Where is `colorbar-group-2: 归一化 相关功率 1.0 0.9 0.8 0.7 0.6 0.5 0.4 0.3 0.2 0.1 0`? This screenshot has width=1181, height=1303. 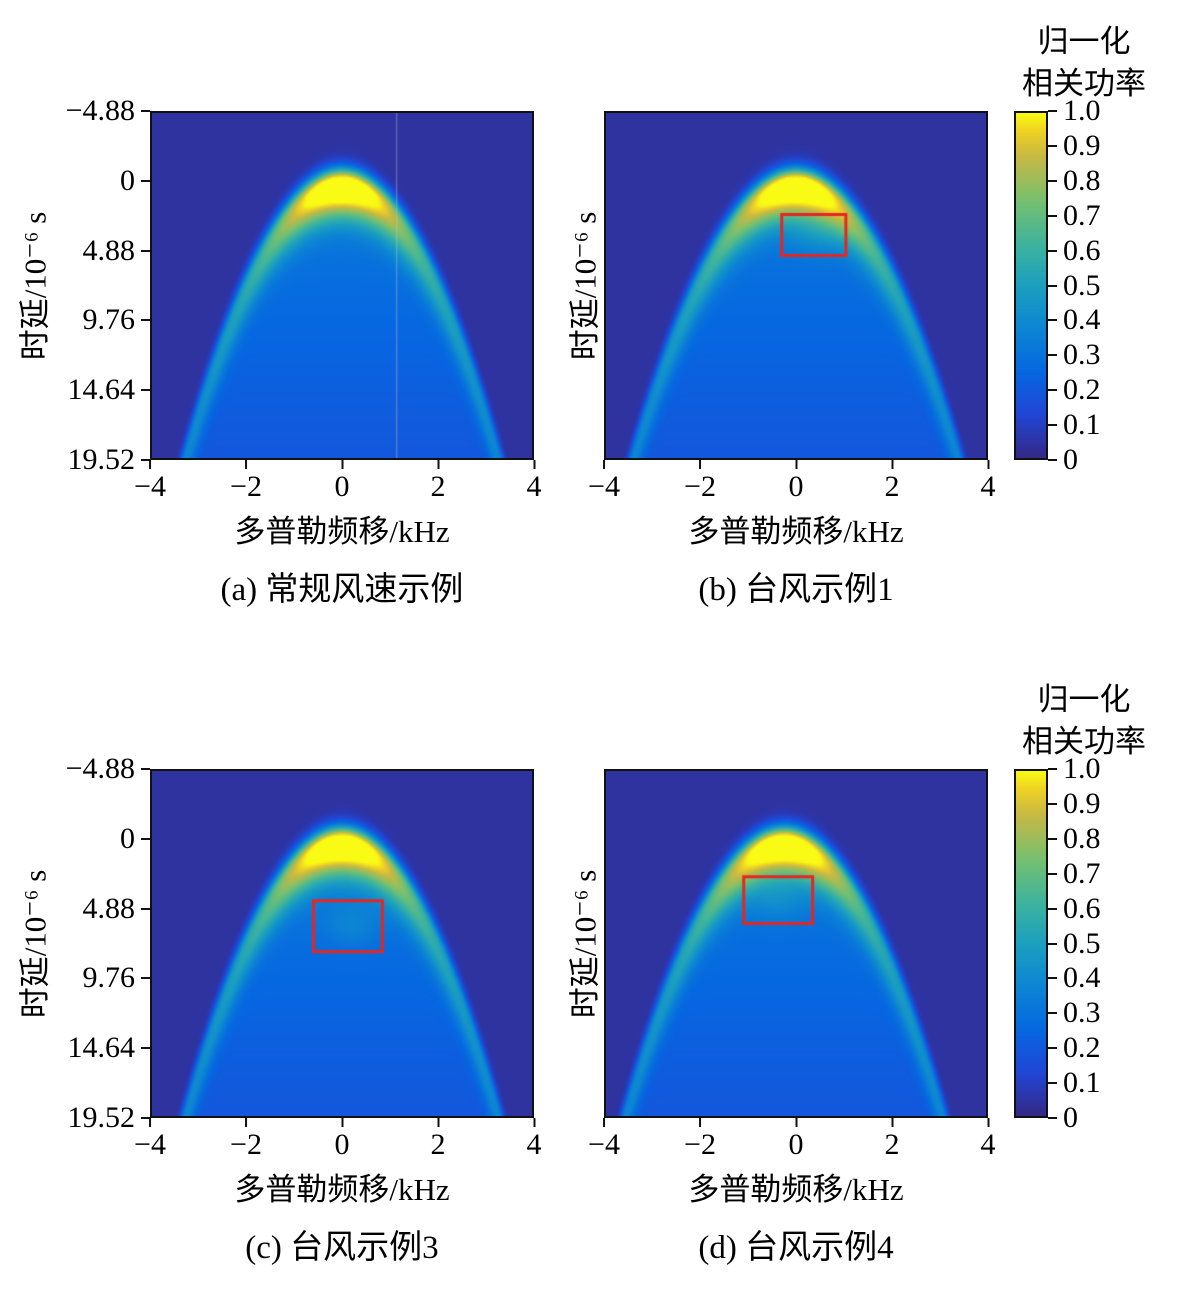 colorbar-group-2: 归一化 相关功率 1.0 0.9 0.8 0.7 0.6 0.5 0.4 0.3 0.2 0.1 0 is located at coordinates (1084, 898).